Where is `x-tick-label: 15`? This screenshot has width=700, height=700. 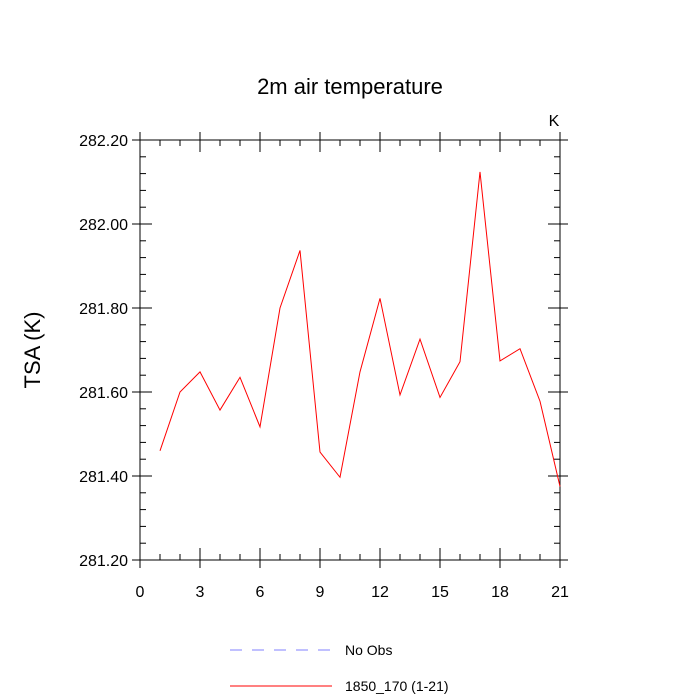
x-tick-label: 15 is located at coordinates (440, 592).